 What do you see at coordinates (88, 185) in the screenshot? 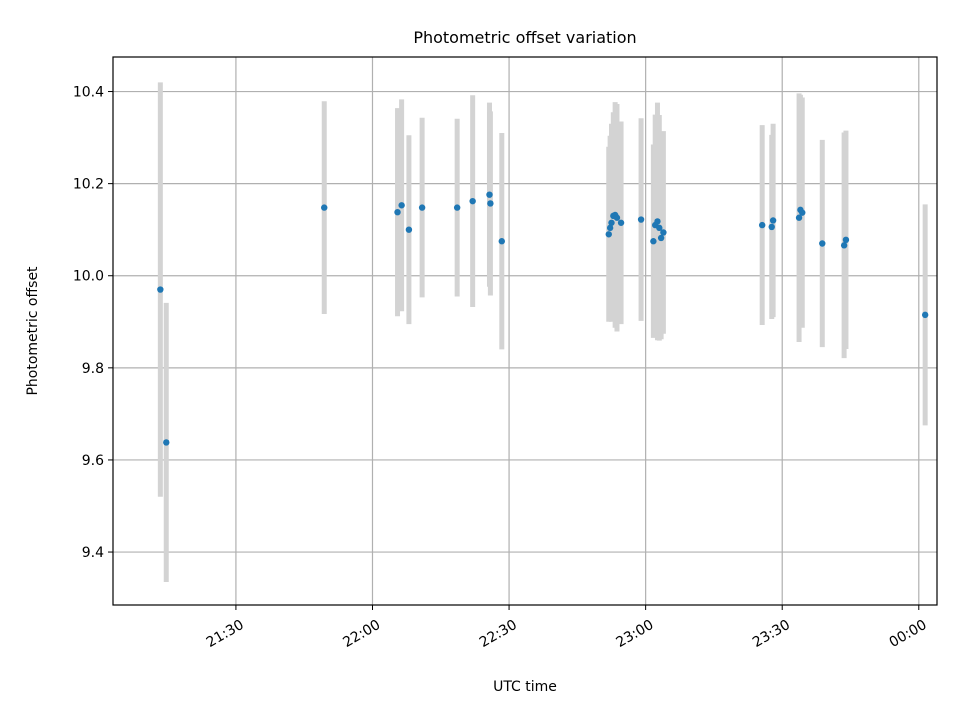
I see `y-tick-label: 10.2` at bounding box center [88, 185].